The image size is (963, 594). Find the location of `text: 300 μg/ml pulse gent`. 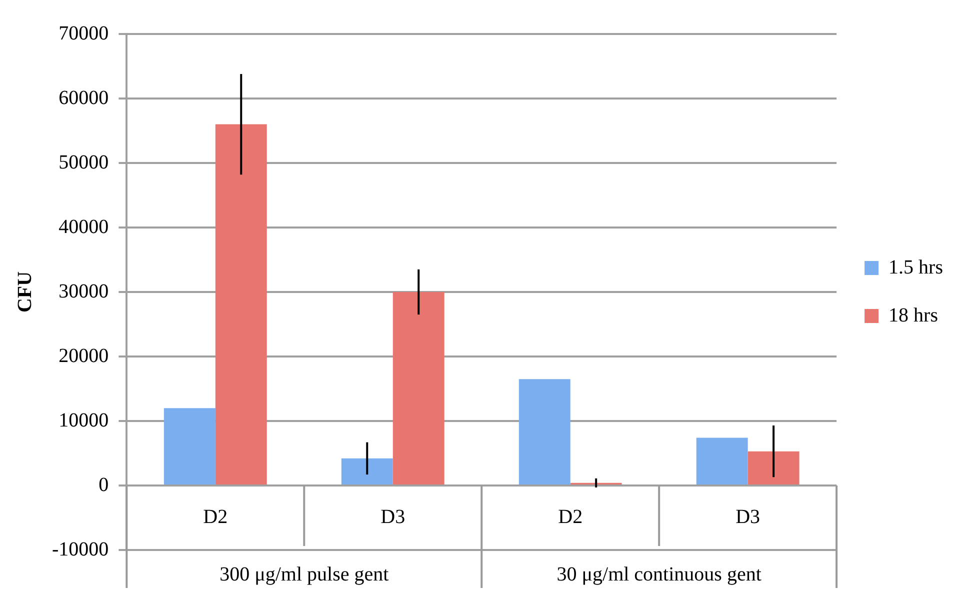

text: 300 μg/ml pulse gent is located at coordinates (305, 574).